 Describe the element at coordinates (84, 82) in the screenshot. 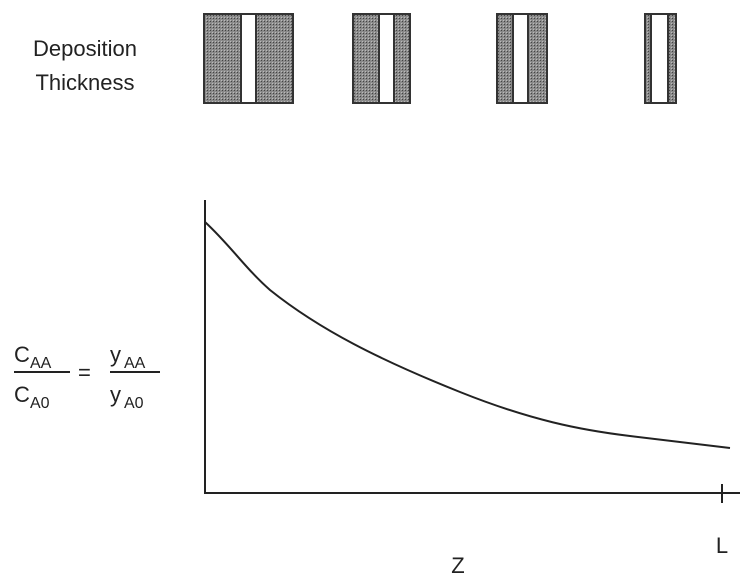

I see `deposition-label: Thickness` at that location.